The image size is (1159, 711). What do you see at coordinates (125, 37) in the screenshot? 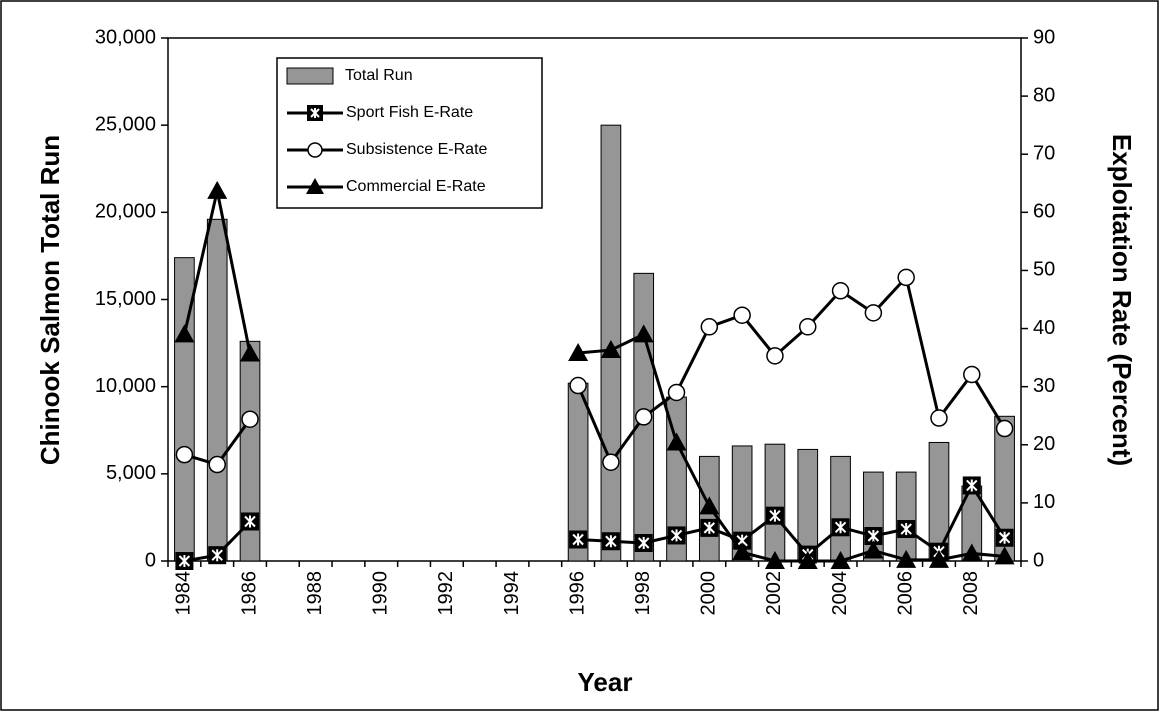
I see `y-tick-label: 30,000` at bounding box center [125, 37].